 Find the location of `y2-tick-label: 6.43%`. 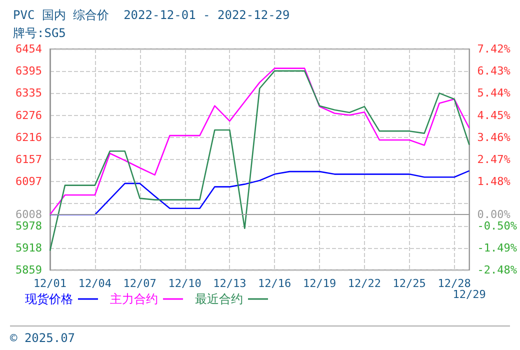

y2-tick-label: 6.43% is located at coordinates (494, 71).